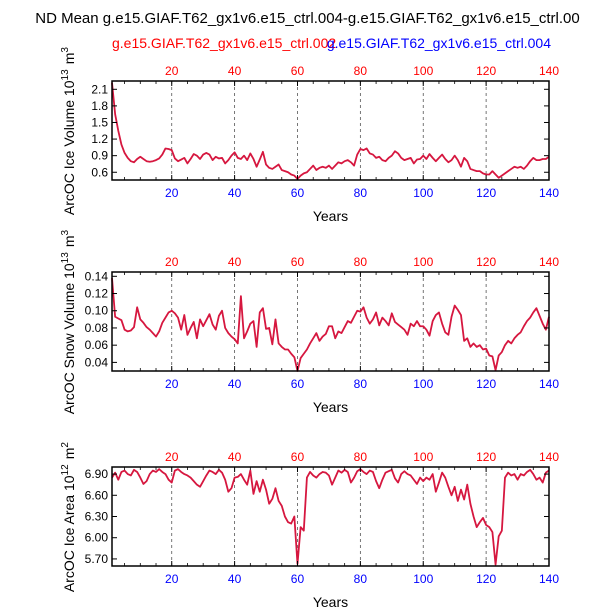 The width and height of the screenshot is (615, 614). Describe the element at coordinates (99, 122) in the screenshot. I see `y-tick-label: 1.5` at that location.